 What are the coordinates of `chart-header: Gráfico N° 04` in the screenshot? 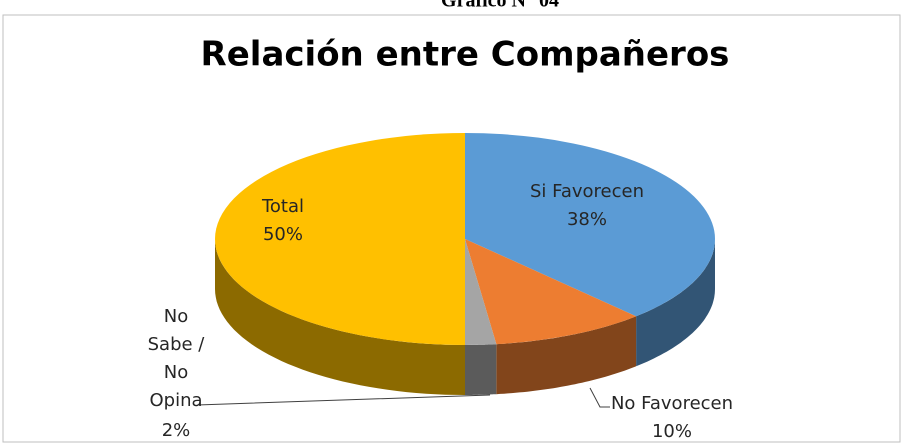 It's located at (500, 6).